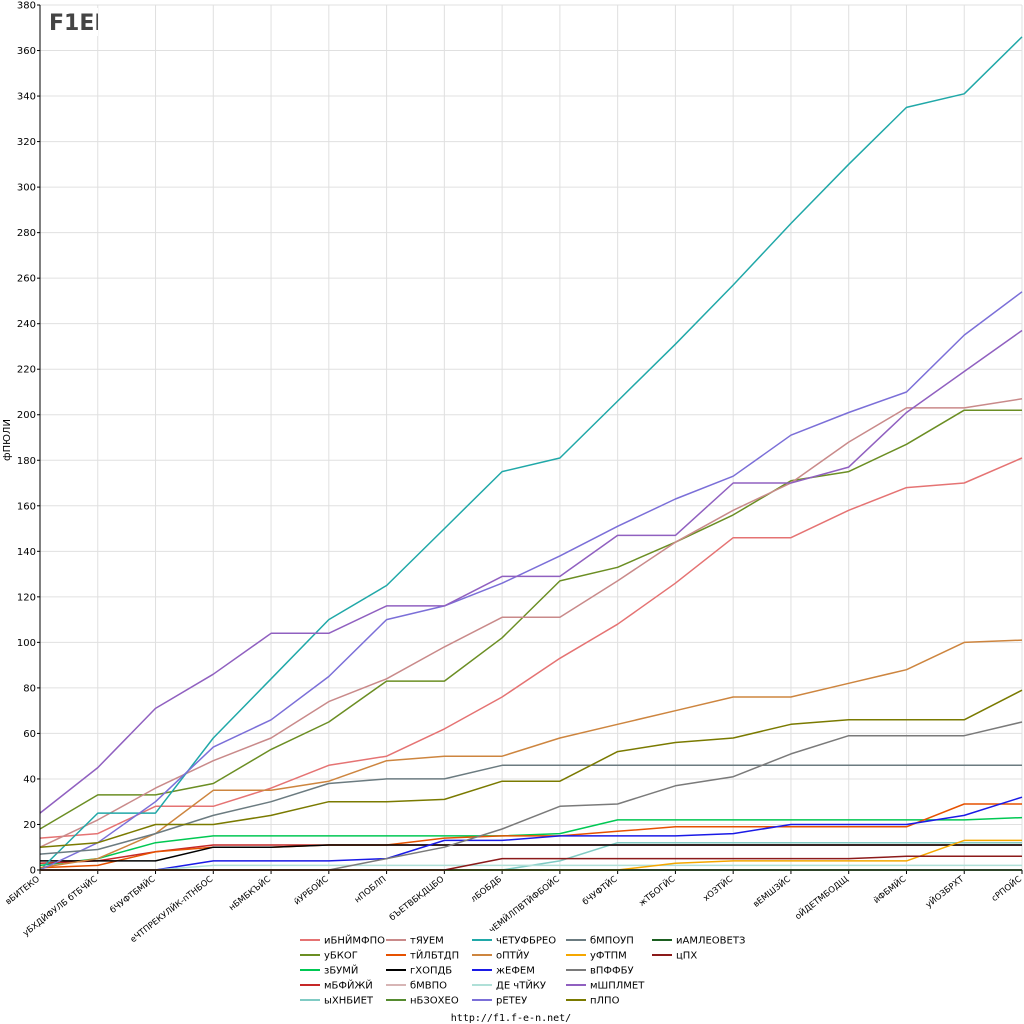 This screenshot has height=1024, width=1024. I want to click on y-tick-label: 160, so click(26, 506).